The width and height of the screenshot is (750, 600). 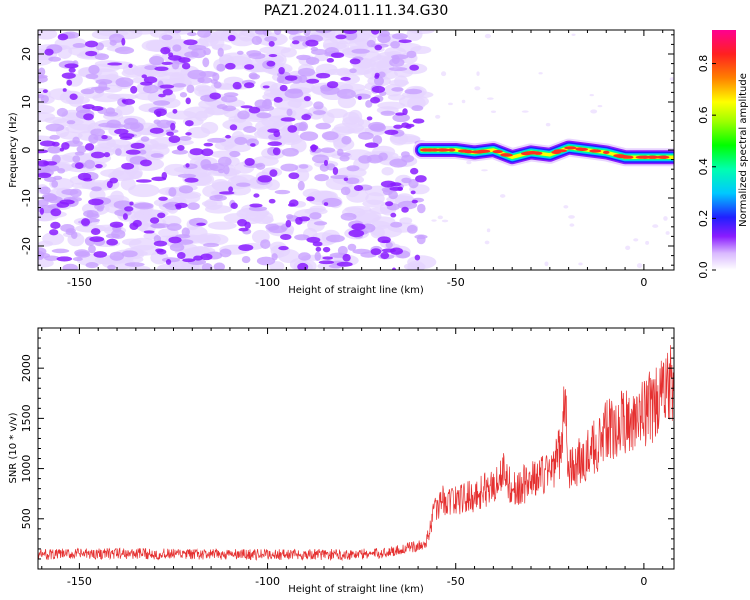 I want to click on spectrogram-x-tick-label: -50, so click(x=456, y=282).